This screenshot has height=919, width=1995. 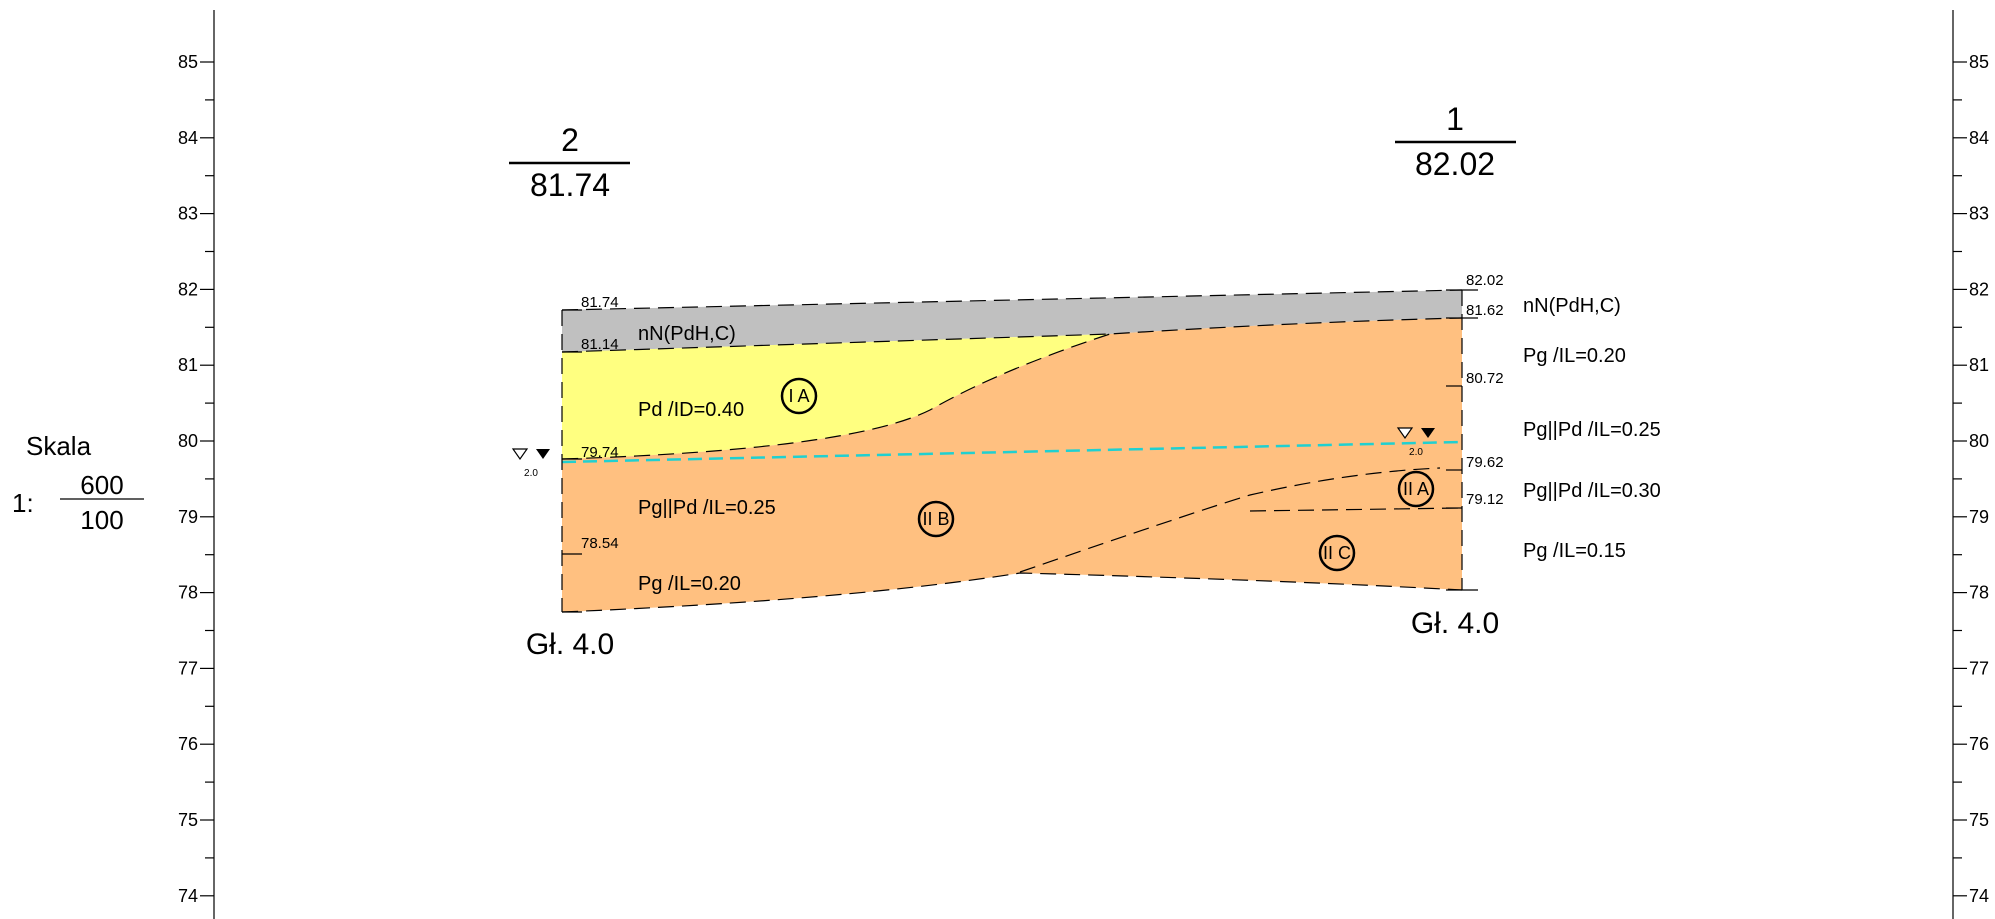 I want to click on borehole-2-elevation: 81.74, so click(x=570, y=185).